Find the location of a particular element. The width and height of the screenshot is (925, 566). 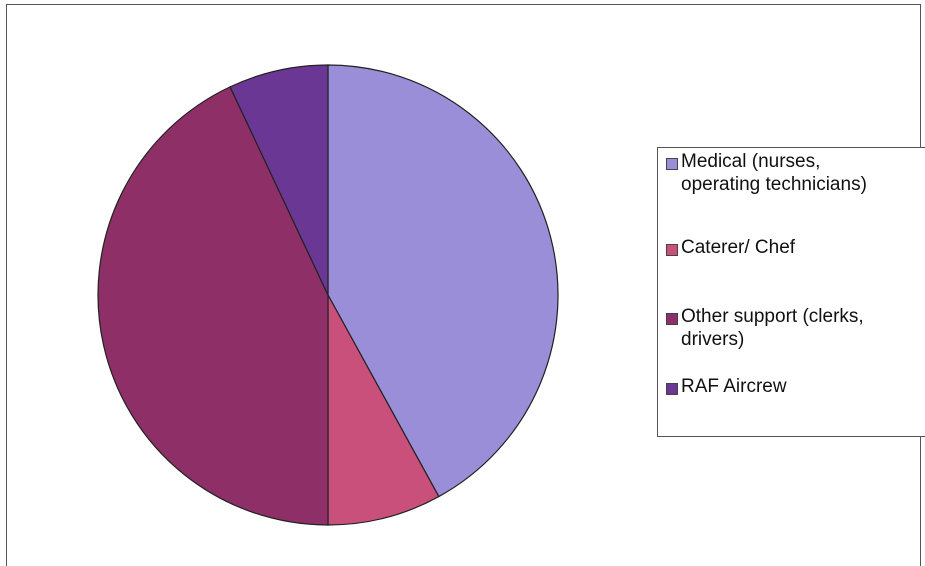

pie-slice-raf-aircrew is located at coordinates (279, 180).